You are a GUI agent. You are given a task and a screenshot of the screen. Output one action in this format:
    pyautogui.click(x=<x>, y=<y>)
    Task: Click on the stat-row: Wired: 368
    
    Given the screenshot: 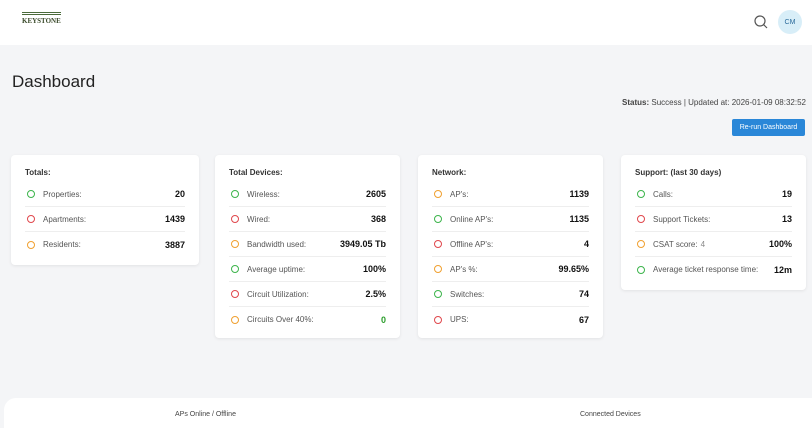 What is the action you would take?
    pyautogui.click(x=307, y=219)
    